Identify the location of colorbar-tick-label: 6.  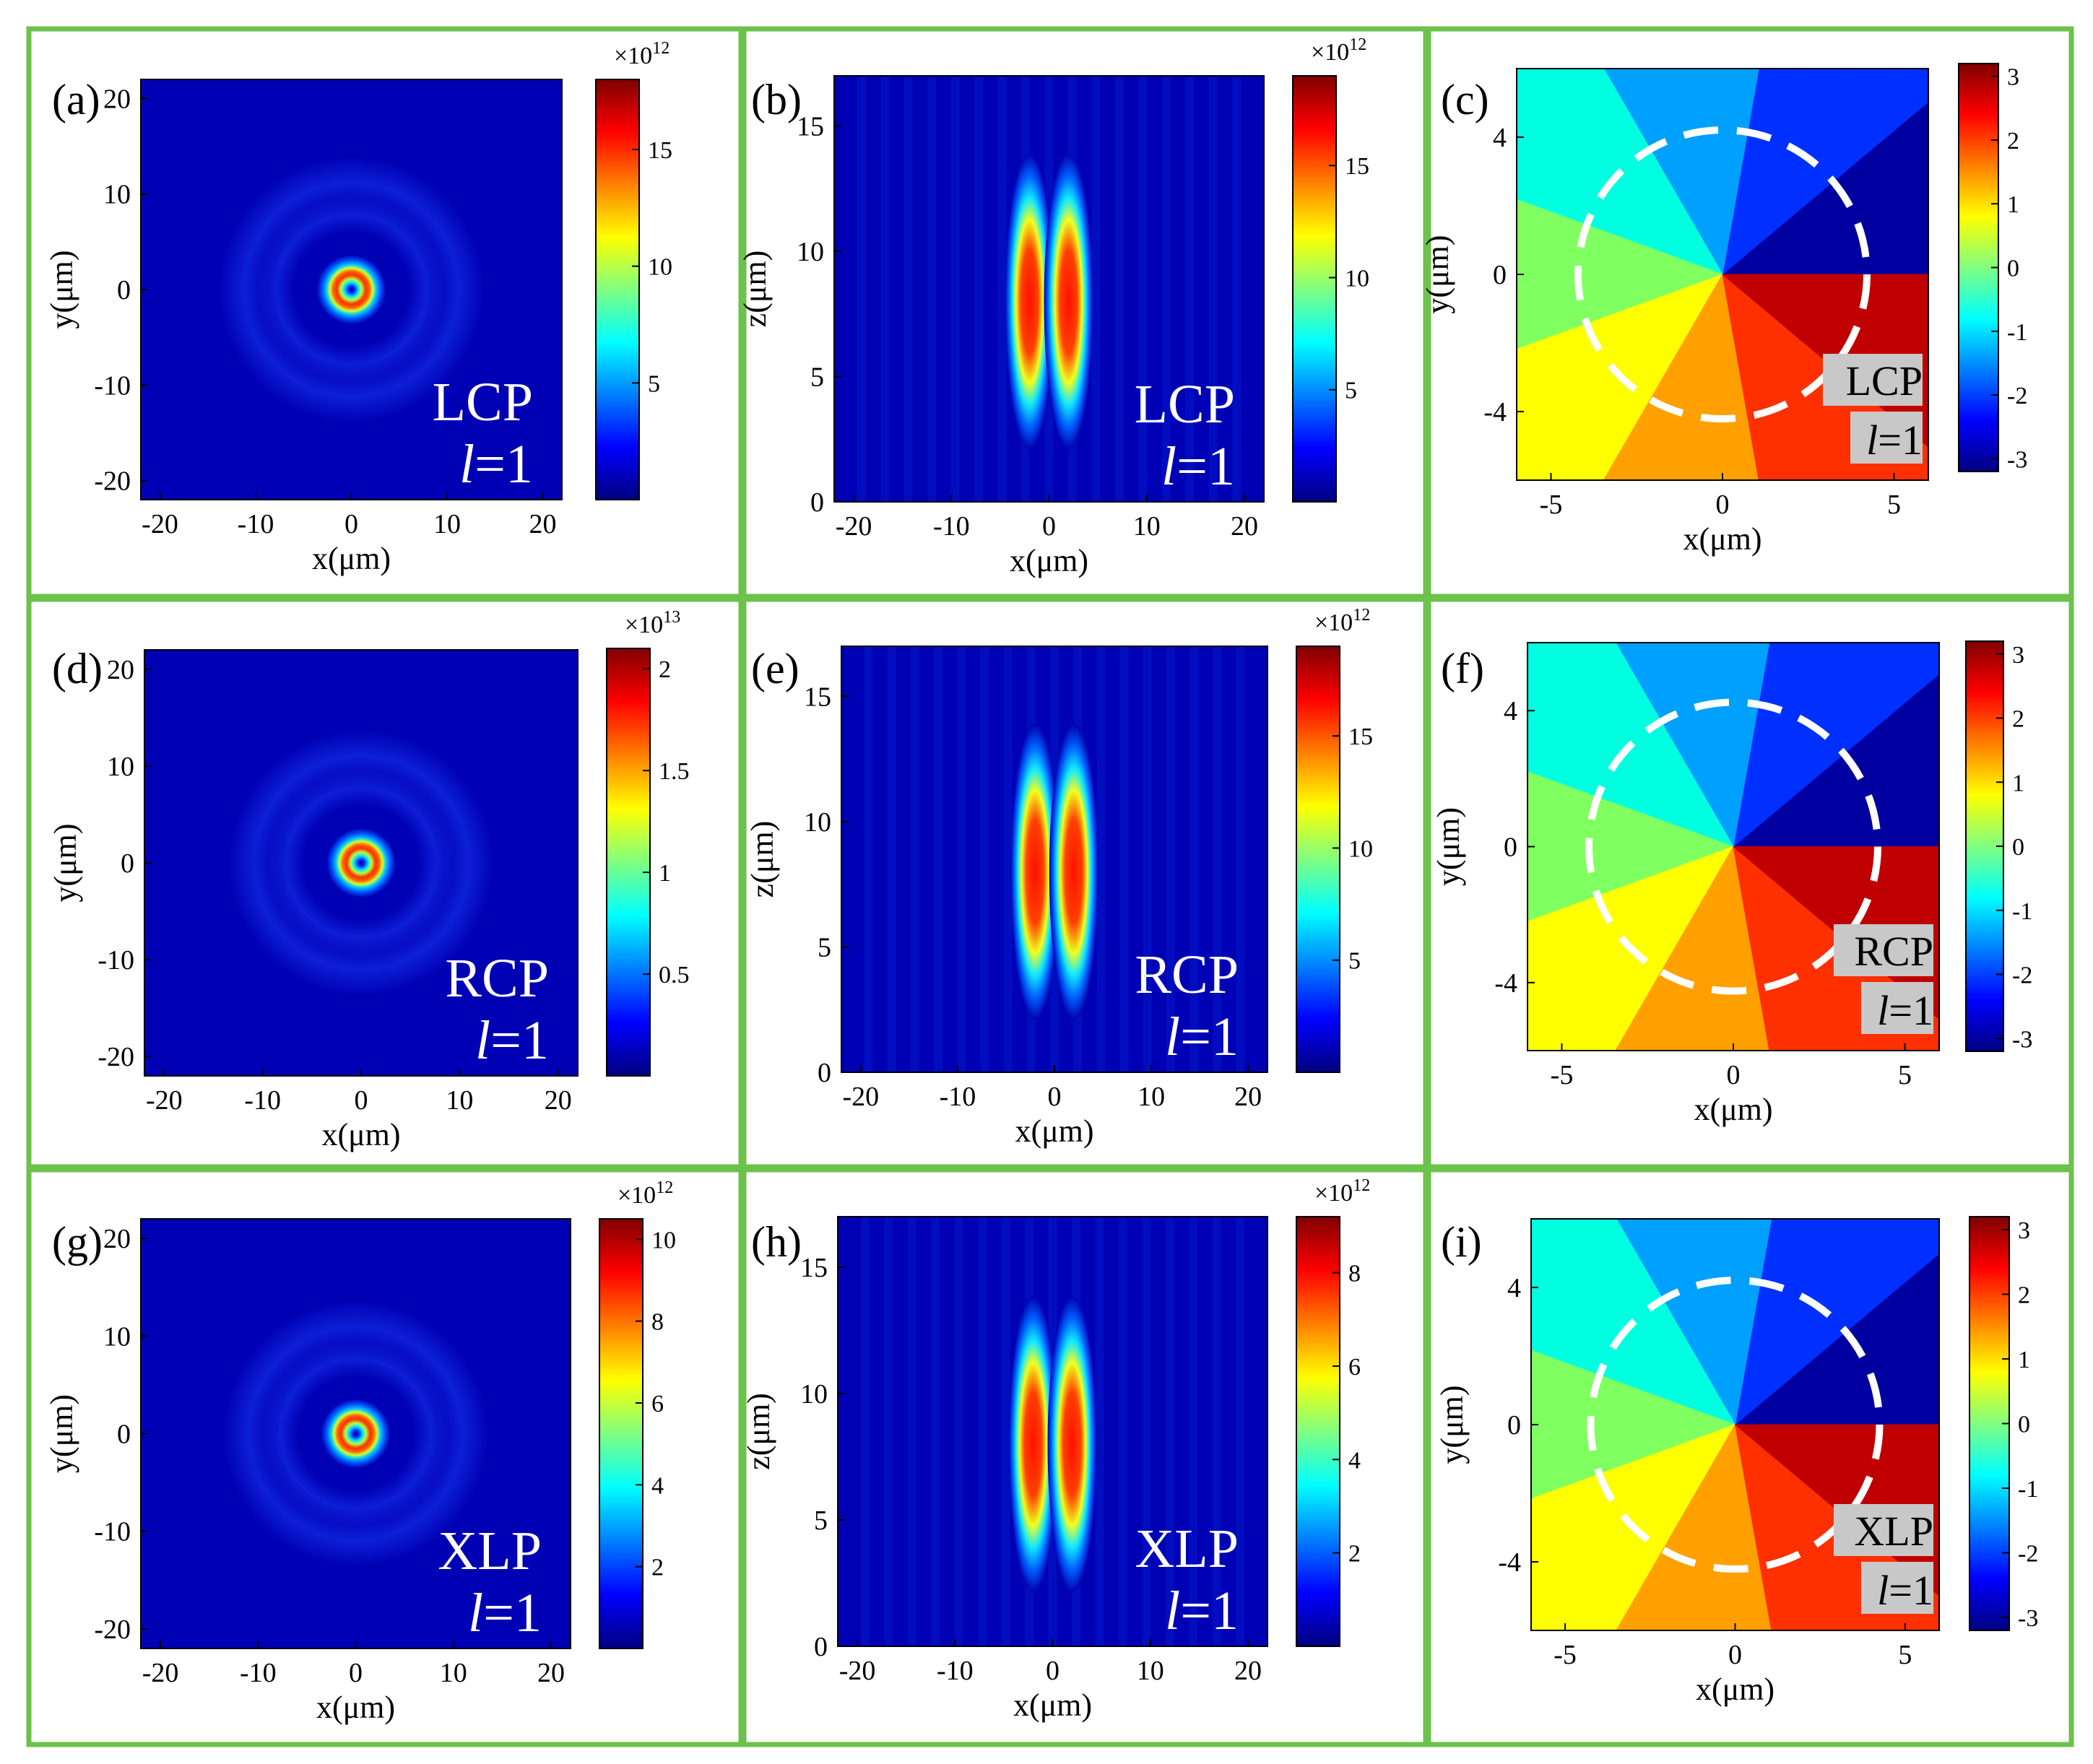
(657, 1404).